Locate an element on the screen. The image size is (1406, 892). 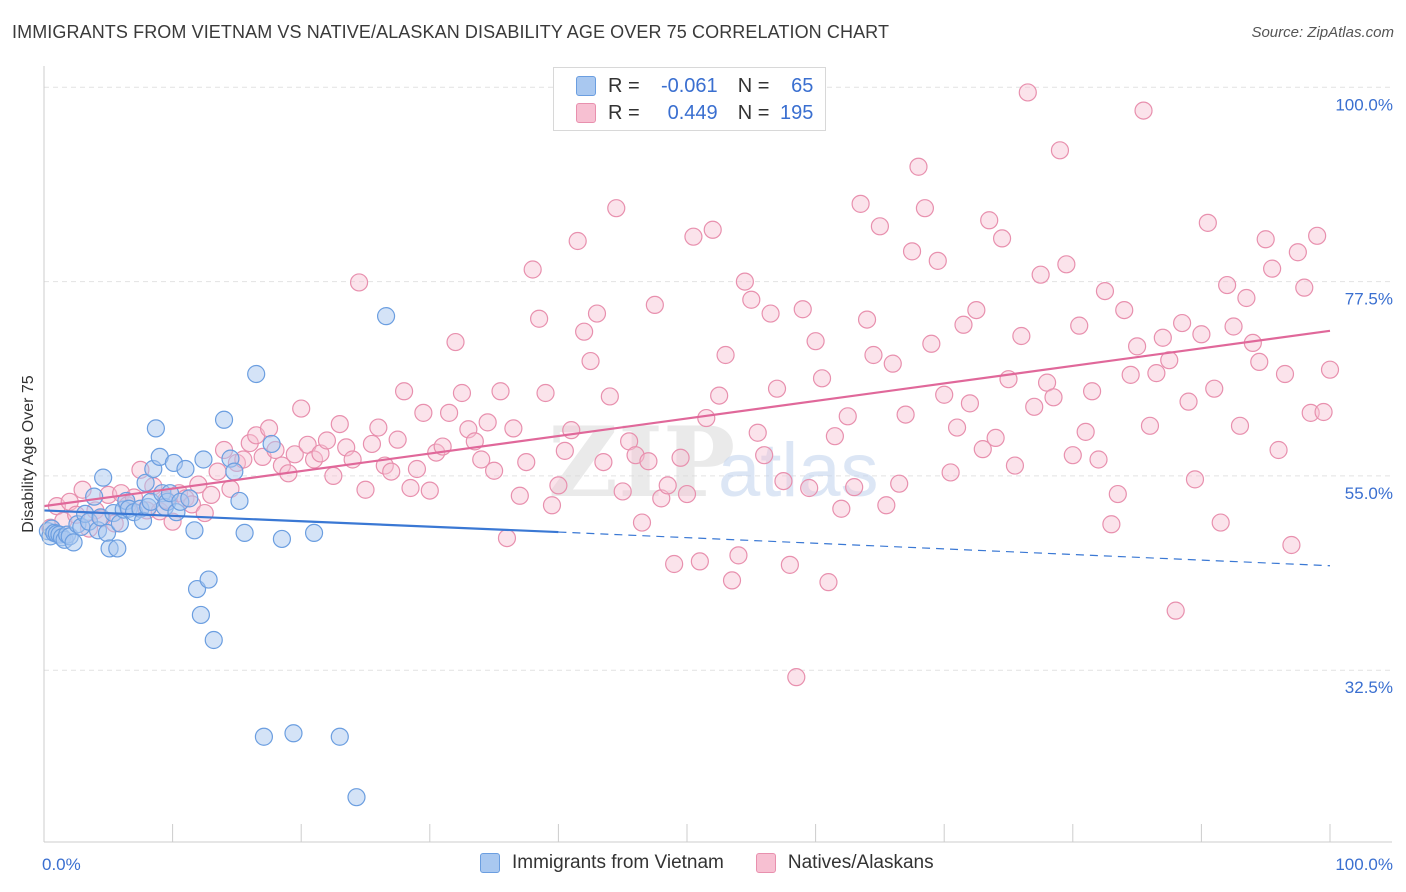
legend-row-vietnam: R = -0.061 N = 65 is located at coordinates (694, 86).